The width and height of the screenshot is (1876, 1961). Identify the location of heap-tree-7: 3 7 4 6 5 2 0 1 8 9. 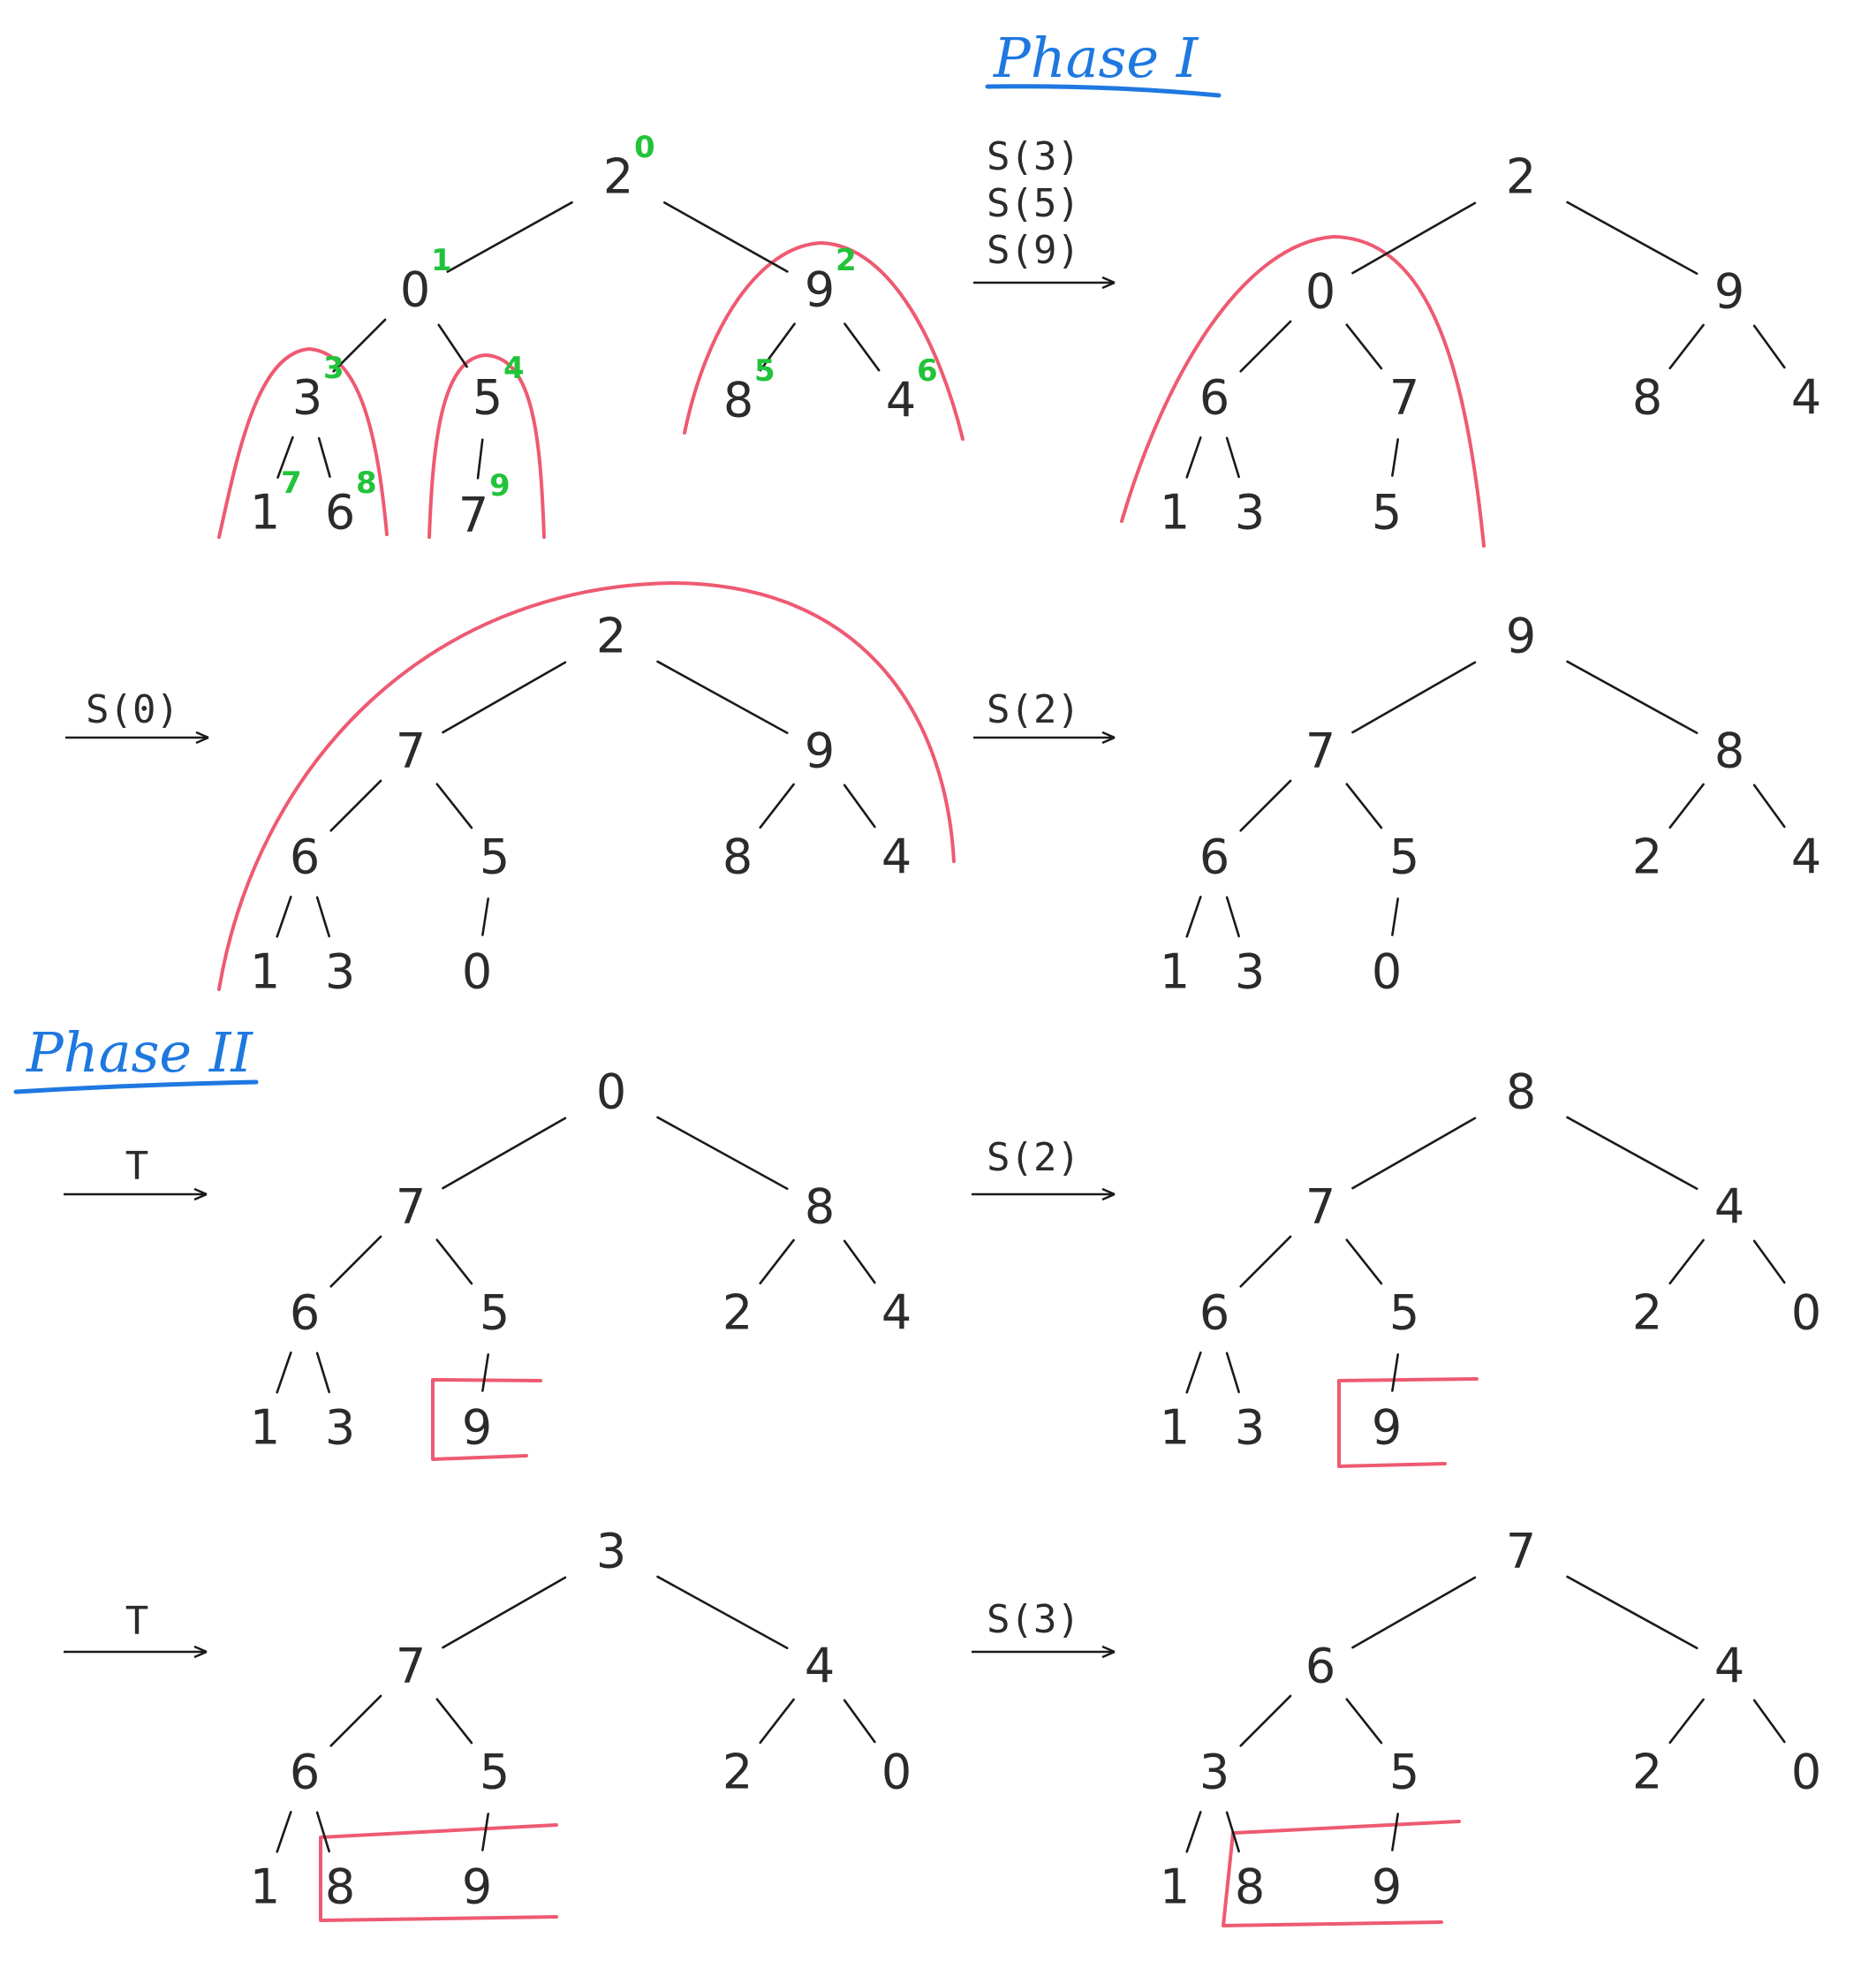
(581, 1719).